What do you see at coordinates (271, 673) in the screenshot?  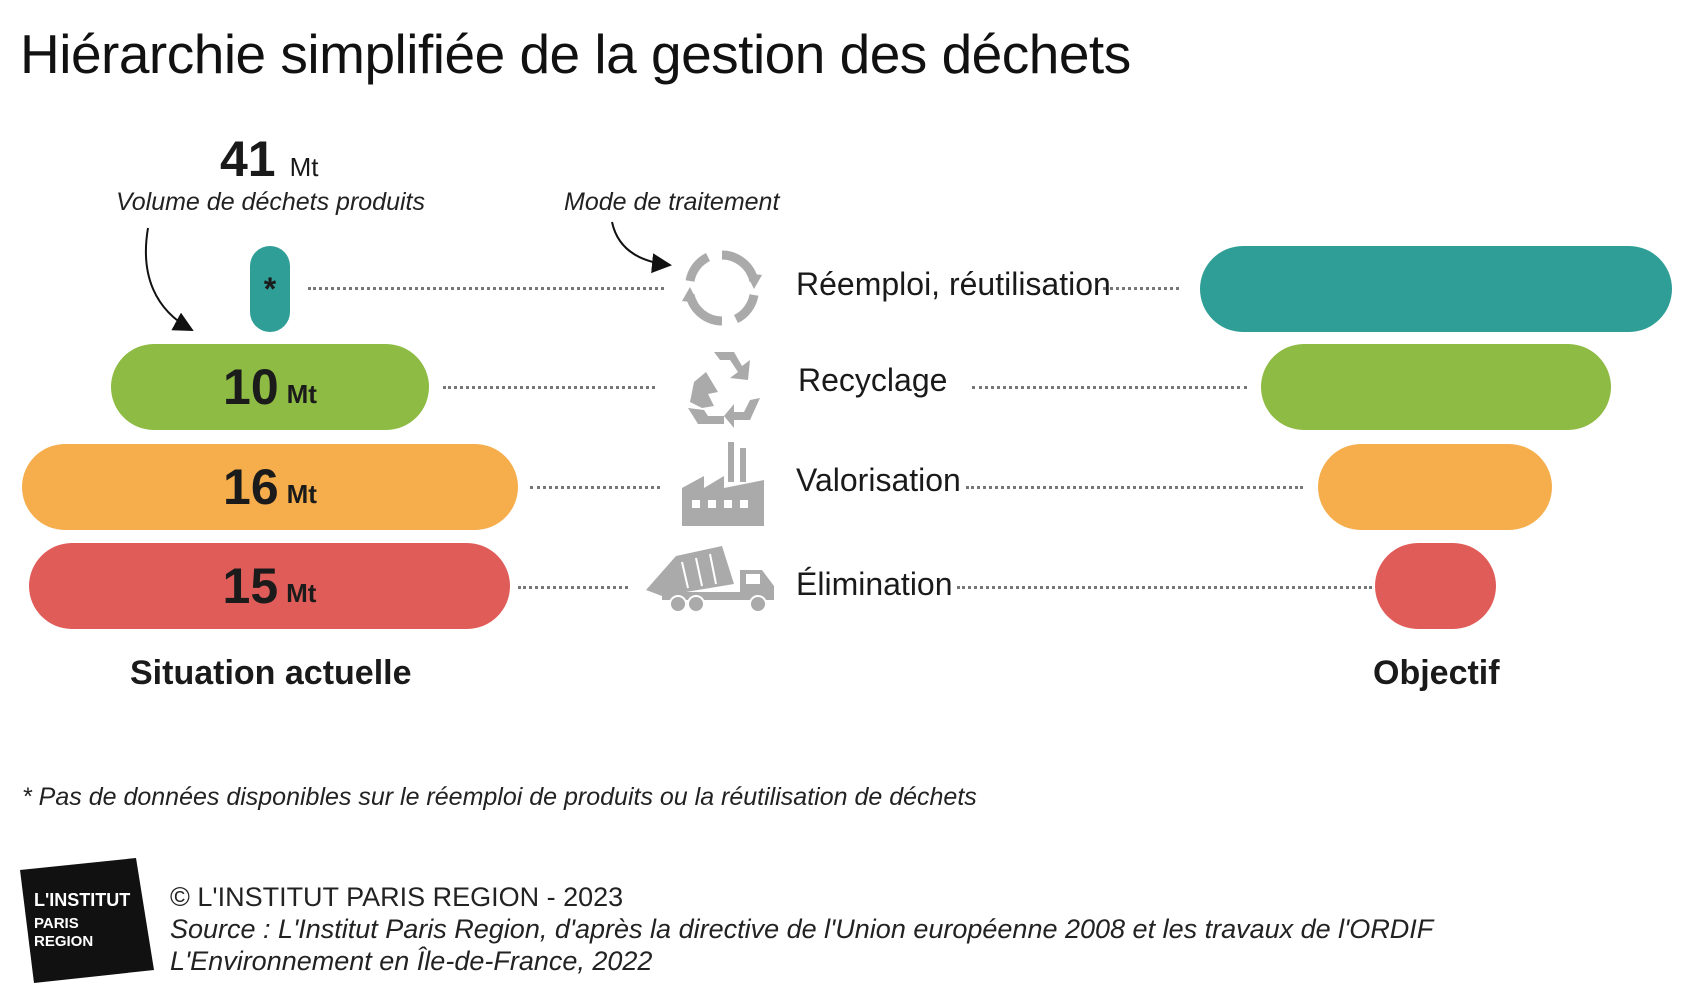 I see `current-situation-label: Situation actuelle` at bounding box center [271, 673].